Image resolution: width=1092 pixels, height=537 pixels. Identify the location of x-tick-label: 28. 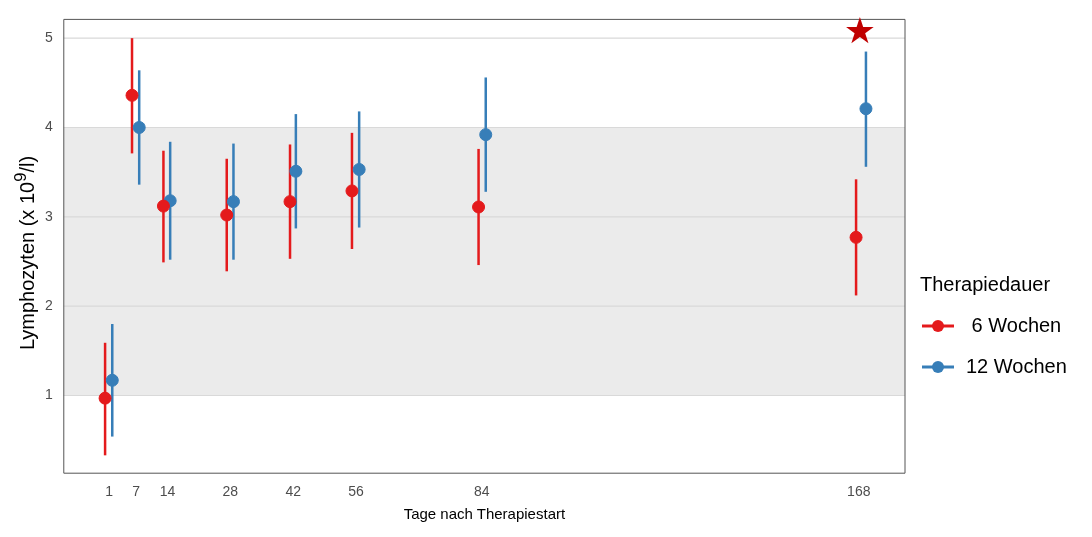
(230, 491).